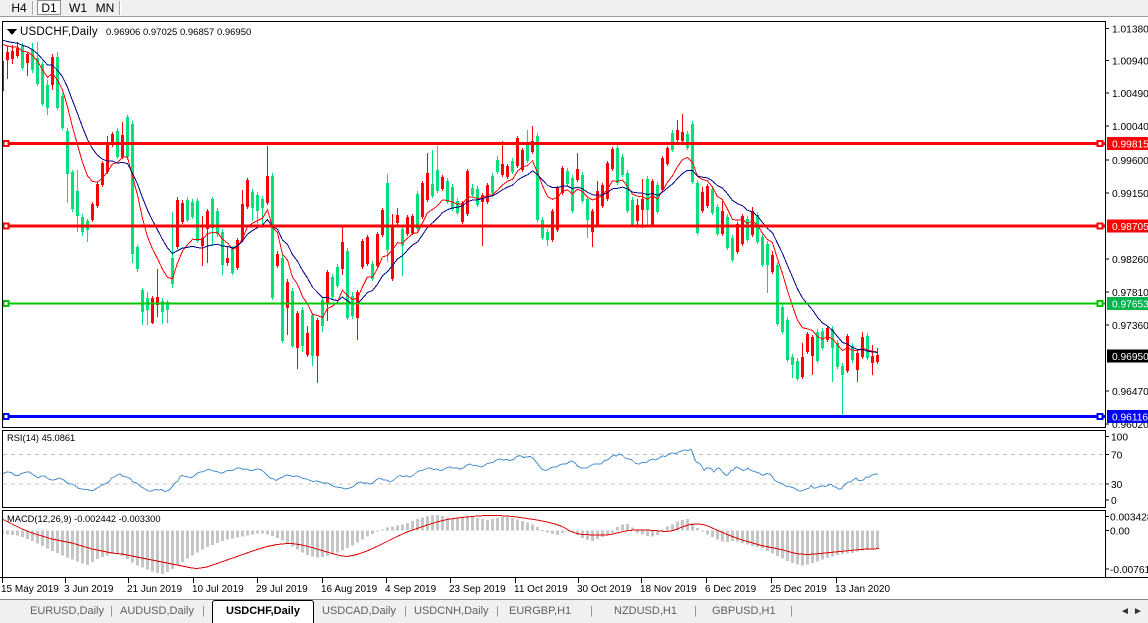  I want to click on svg-text: 0.96116, so click(1130, 418).